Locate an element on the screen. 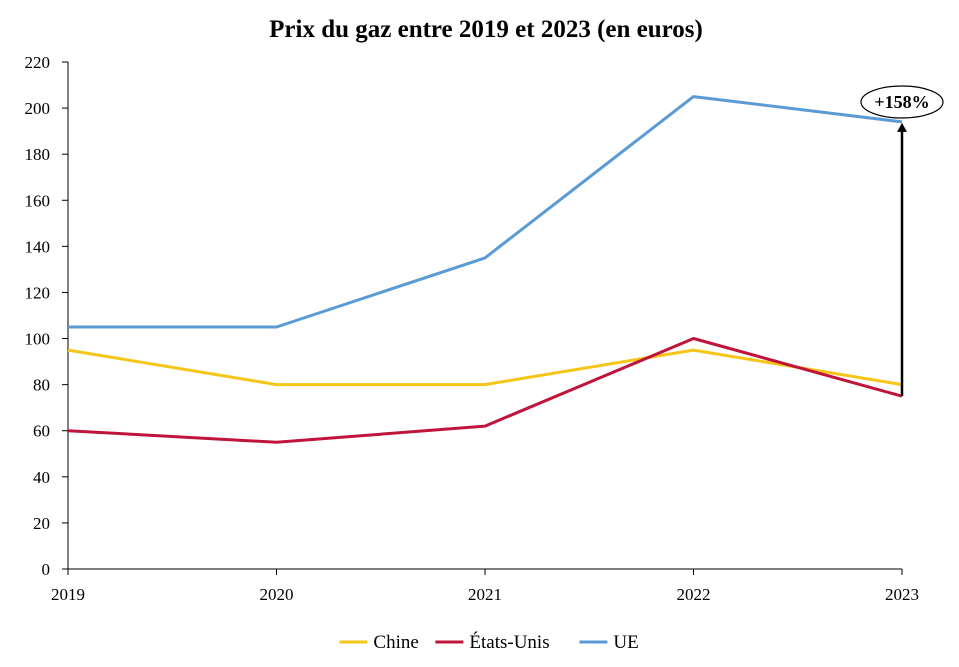  y-tick-label: 80 is located at coordinates (41, 385).